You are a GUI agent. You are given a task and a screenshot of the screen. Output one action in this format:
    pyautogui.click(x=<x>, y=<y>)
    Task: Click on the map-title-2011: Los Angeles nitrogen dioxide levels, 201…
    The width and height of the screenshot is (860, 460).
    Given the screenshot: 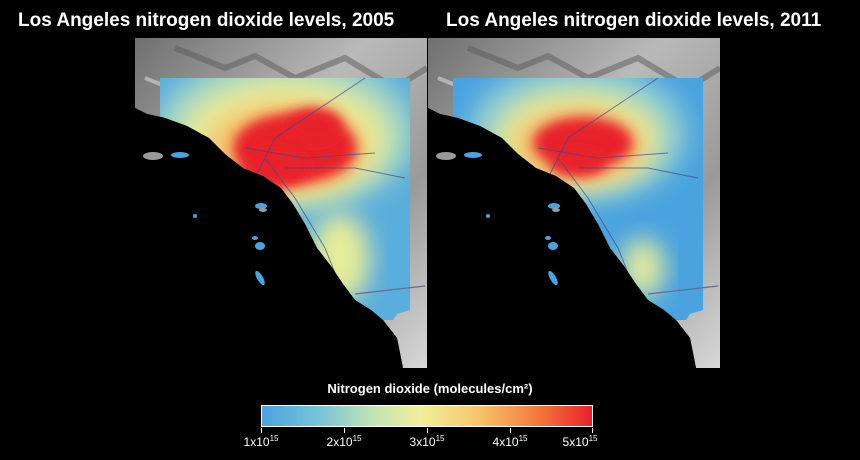 What is the action you would take?
    pyautogui.click(x=634, y=20)
    